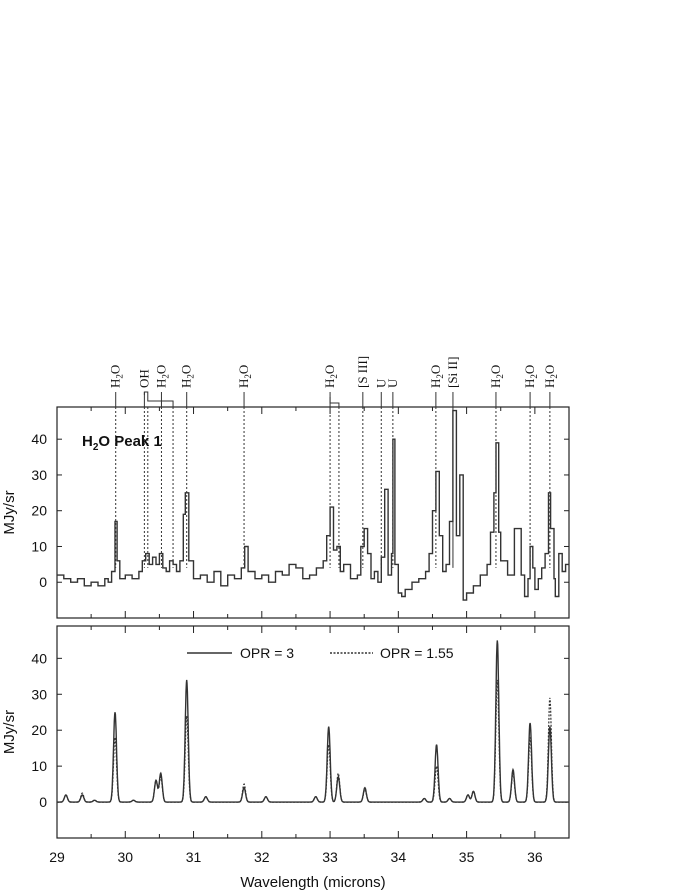 This screenshot has height=891, width=689. What do you see at coordinates (535, 857) in the screenshot?
I see `x-tick-label: 36` at bounding box center [535, 857].